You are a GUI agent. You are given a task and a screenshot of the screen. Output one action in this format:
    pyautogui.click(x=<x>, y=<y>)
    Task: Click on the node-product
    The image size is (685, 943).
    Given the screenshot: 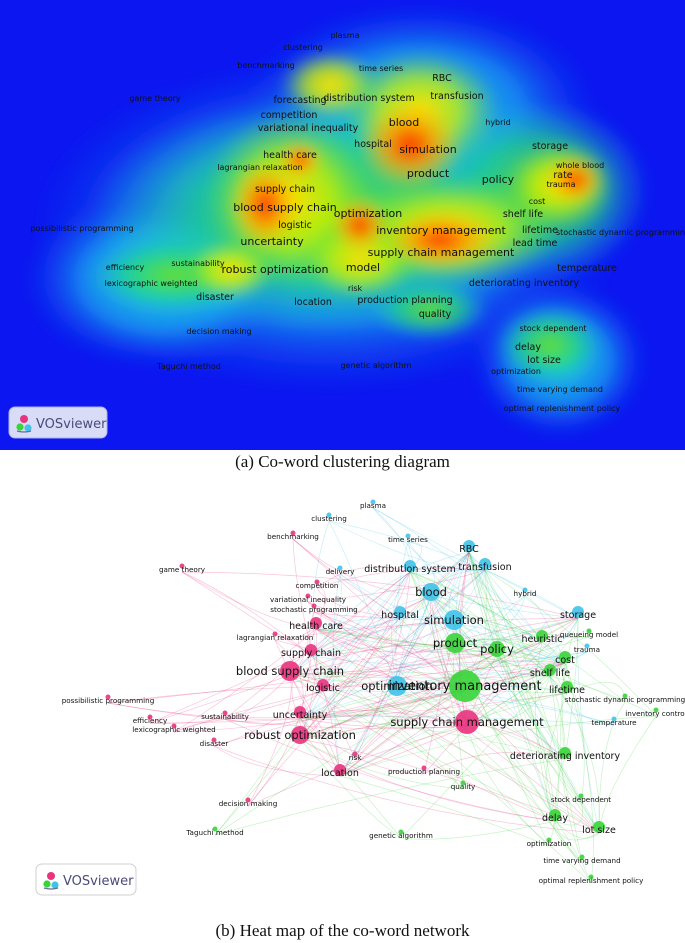 What is the action you would take?
    pyautogui.click(x=455, y=643)
    